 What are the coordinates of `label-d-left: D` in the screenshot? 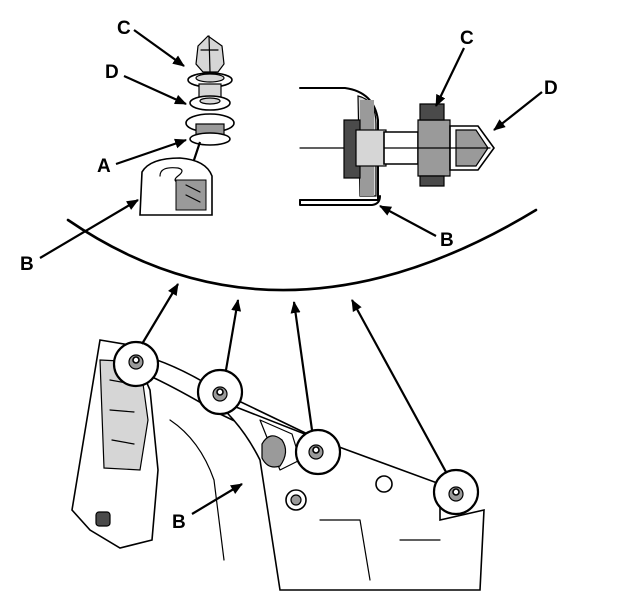 It's located at (112, 72).